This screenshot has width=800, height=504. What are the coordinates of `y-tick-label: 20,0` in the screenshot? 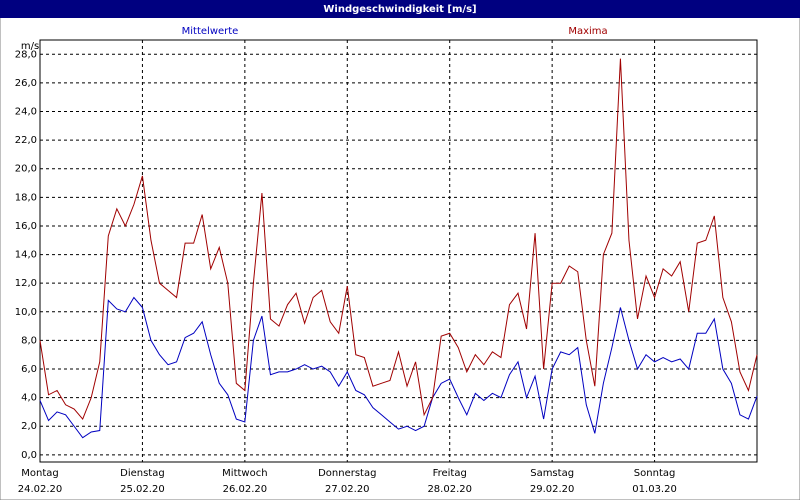 It's located at (26, 169).